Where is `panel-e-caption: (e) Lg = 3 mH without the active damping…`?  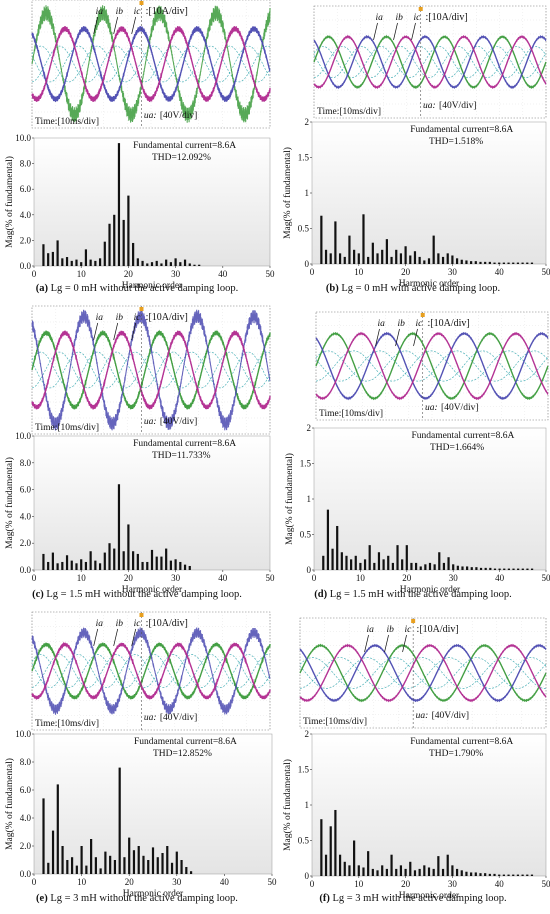 panel-e-caption: (e) Lg = 3 mH without the active damping… is located at coordinates (137, 898).